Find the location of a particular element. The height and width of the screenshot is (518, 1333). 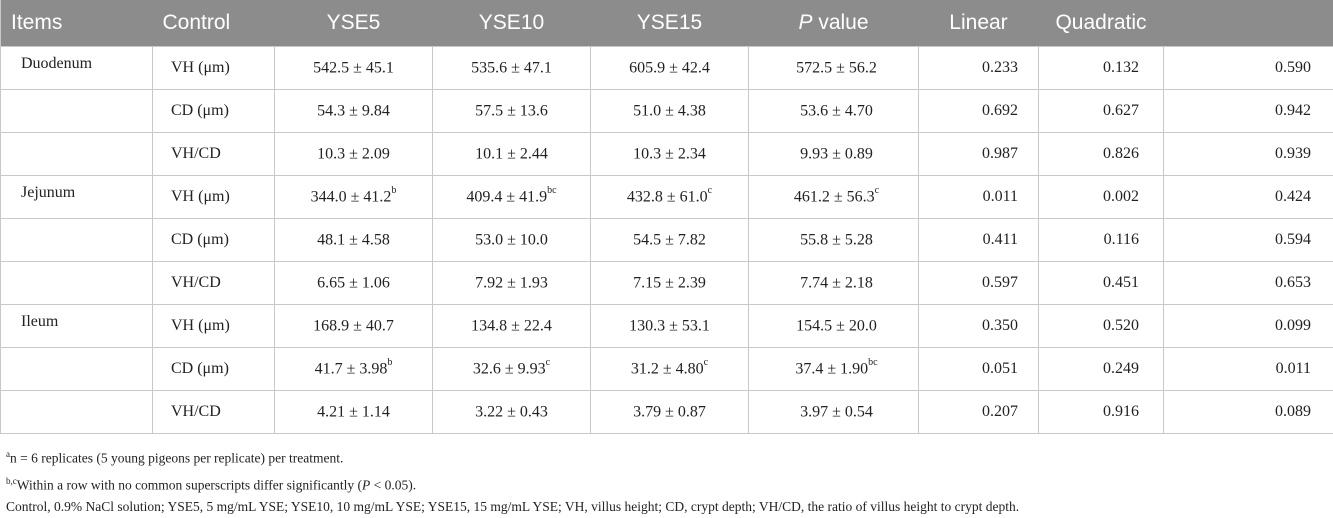

cell-yse5: 10.1 ± 2.44 is located at coordinates (512, 153).